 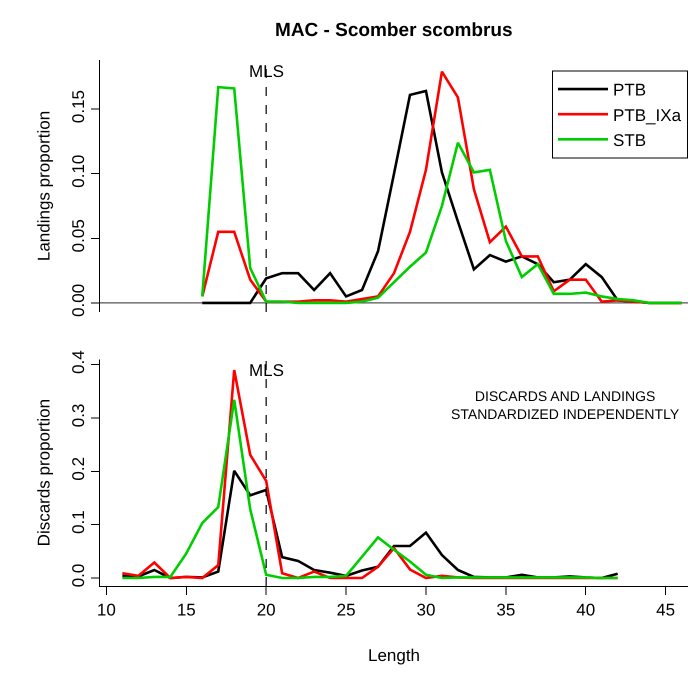 I want to click on x-tick-label: 35, so click(x=506, y=610).